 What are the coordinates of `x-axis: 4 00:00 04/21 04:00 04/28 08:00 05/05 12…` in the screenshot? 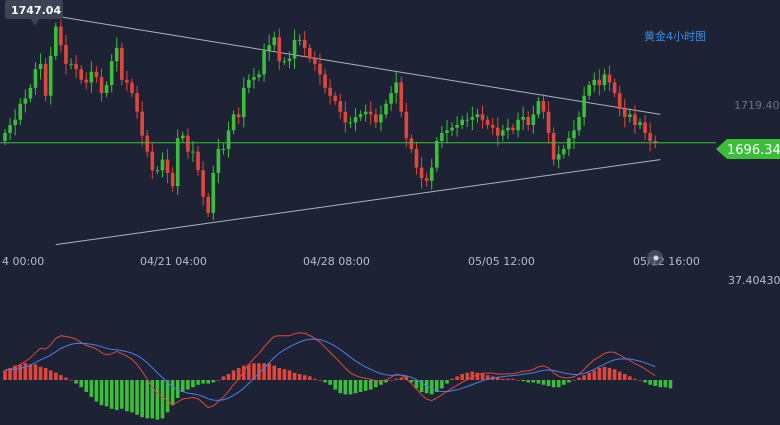 It's located at (351, 261).